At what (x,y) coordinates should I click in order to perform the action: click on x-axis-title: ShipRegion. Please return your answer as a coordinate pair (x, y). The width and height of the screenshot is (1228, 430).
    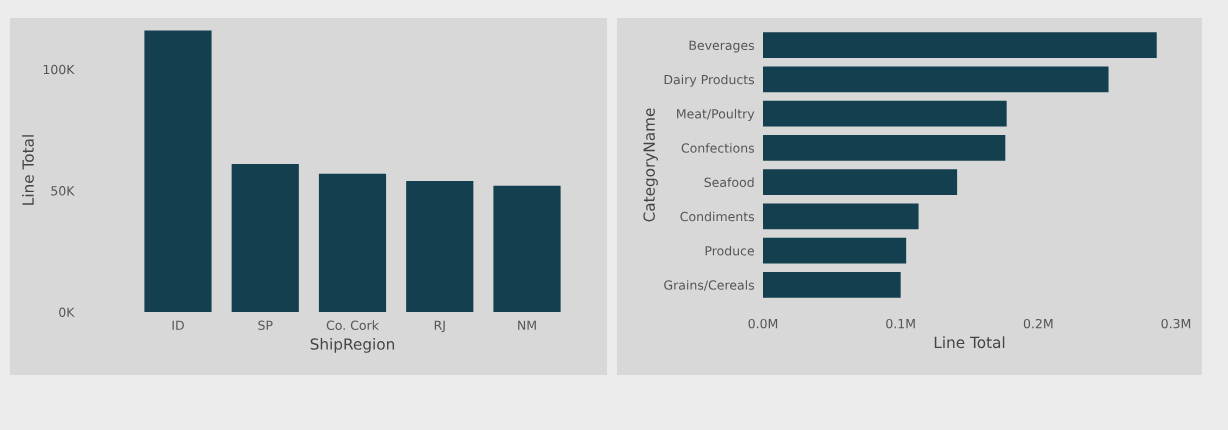
    Looking at the image, I should click on (352, 345).